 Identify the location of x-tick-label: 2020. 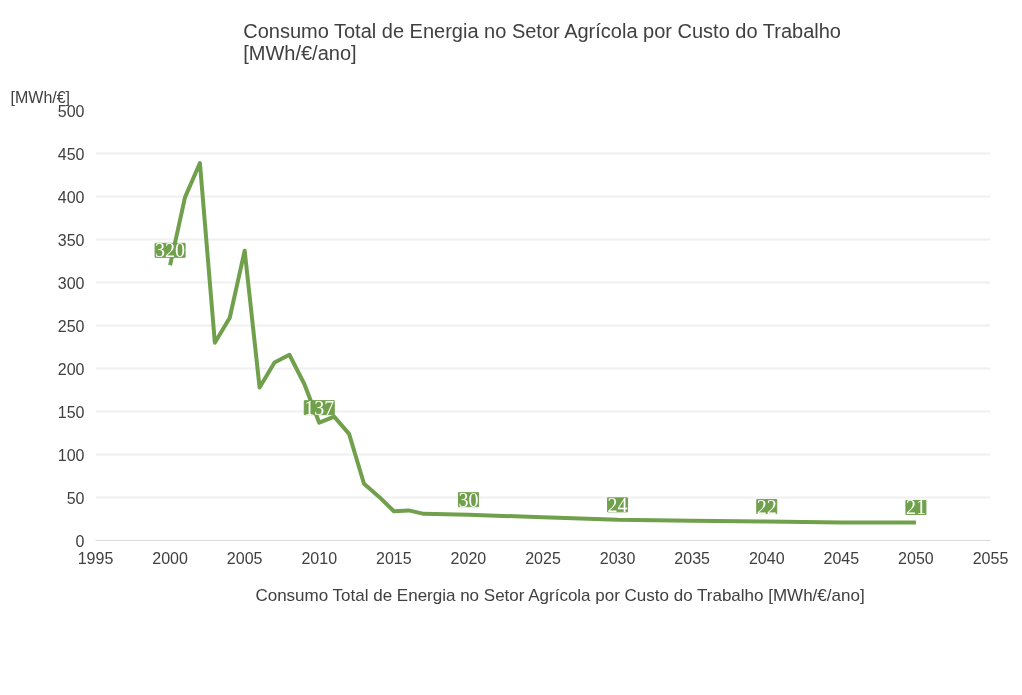
(468, 558).